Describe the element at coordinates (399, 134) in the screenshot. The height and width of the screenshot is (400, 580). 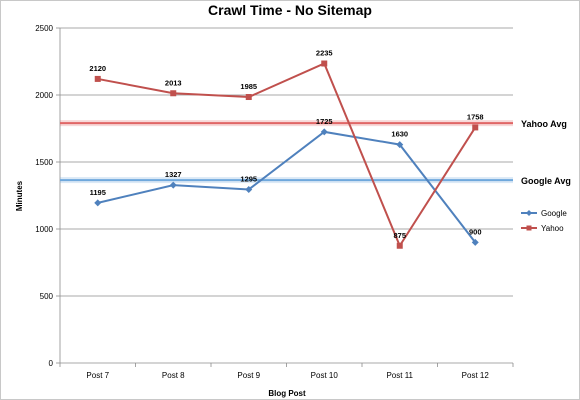
I see `data-label: 1630` at that location.